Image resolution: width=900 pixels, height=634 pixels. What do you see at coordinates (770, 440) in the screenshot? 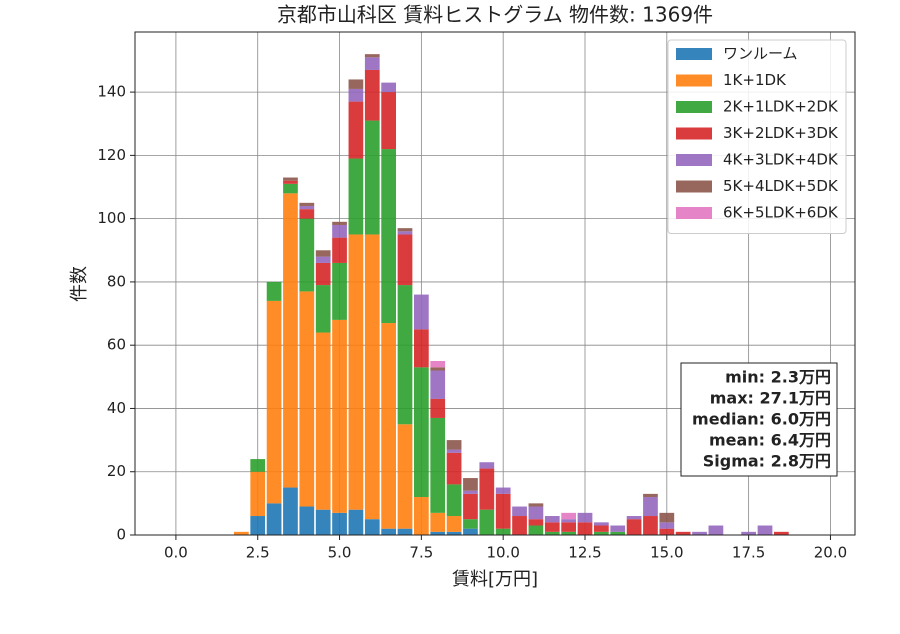
I see `stats-text: mean: 6.4万円` at bounding box center [770, 440].